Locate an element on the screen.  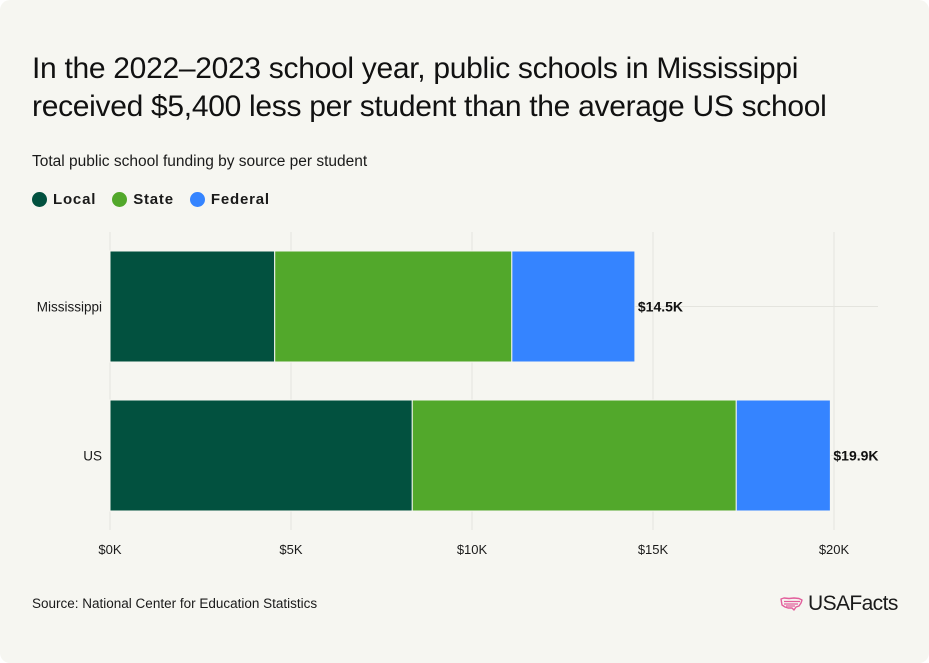
bar-segment-state-mississippi is located at coordinates (393, 306).